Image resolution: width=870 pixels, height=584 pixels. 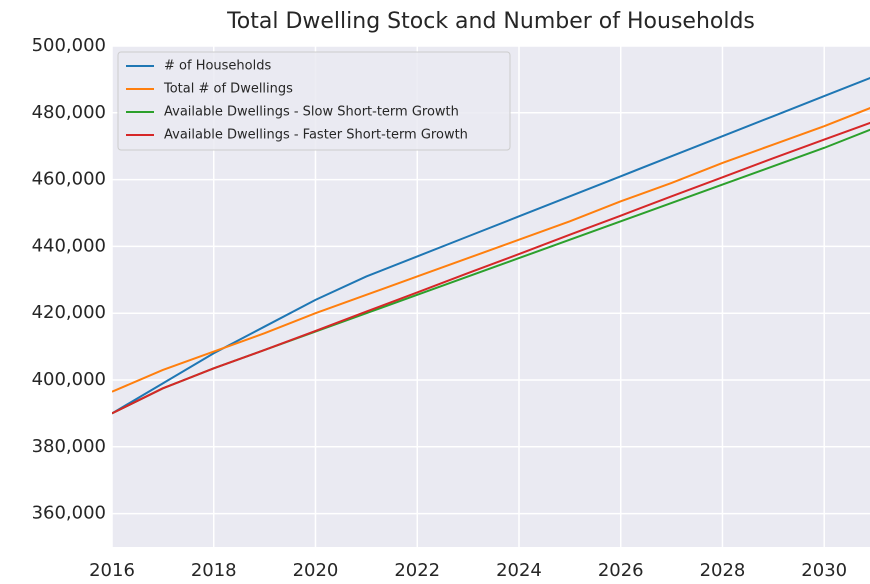 I want to click on legend-box, so click(x=314, y=101).